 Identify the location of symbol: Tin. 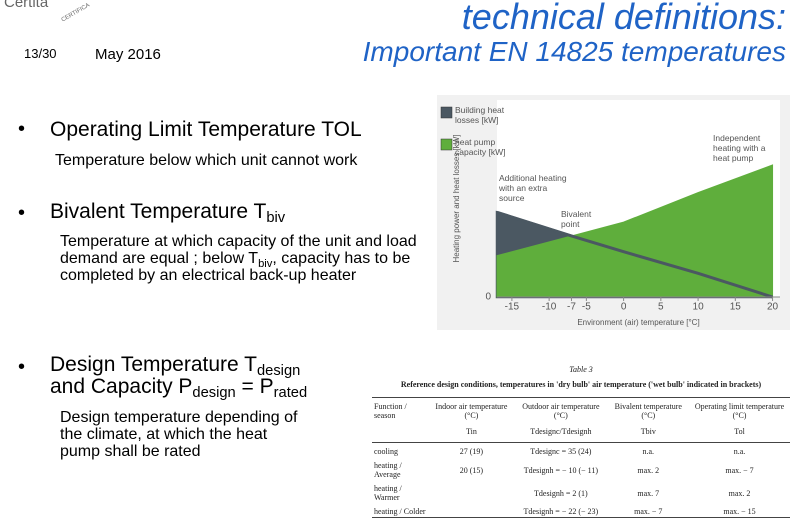
(471, 431).